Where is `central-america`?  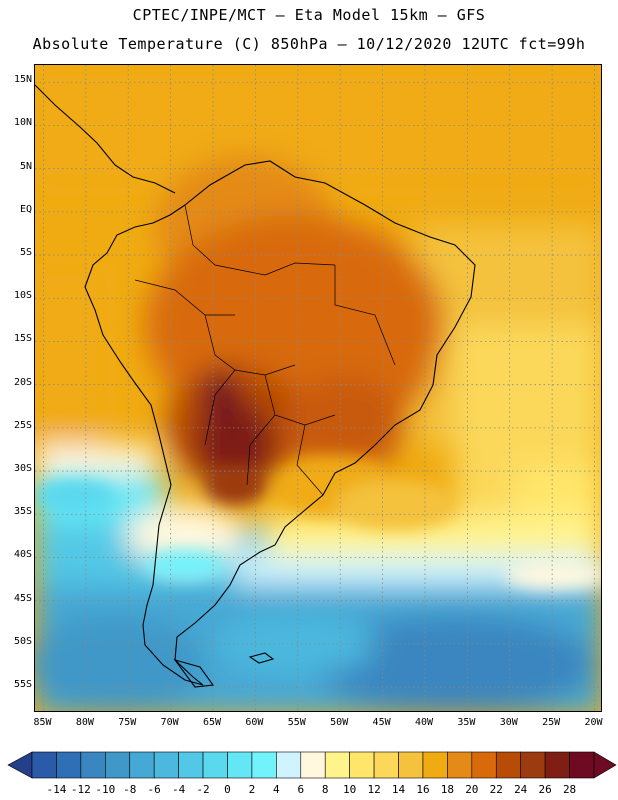 central-america is located at coordinates (105, 139).